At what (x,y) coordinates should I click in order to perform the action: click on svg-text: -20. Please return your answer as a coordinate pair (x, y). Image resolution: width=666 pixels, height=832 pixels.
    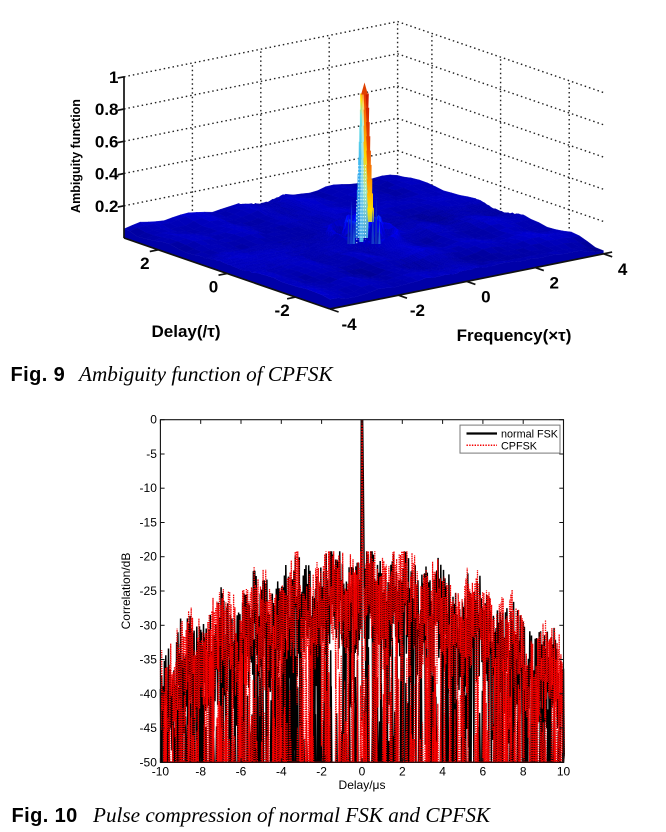
    Looking at the image, I should click on (149, 557).